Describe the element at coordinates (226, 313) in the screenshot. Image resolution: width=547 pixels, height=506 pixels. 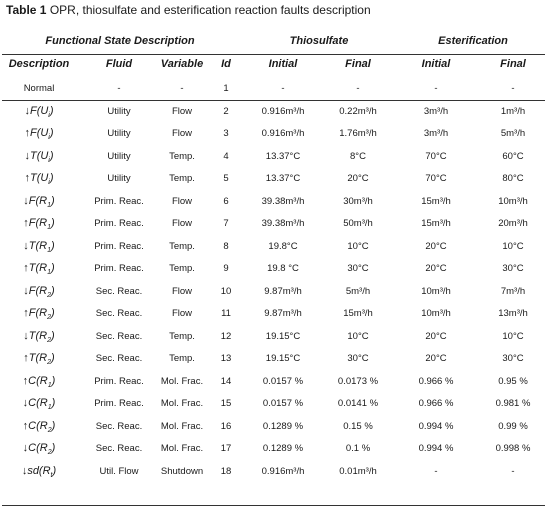
I see `cell-id: 11` at that location.